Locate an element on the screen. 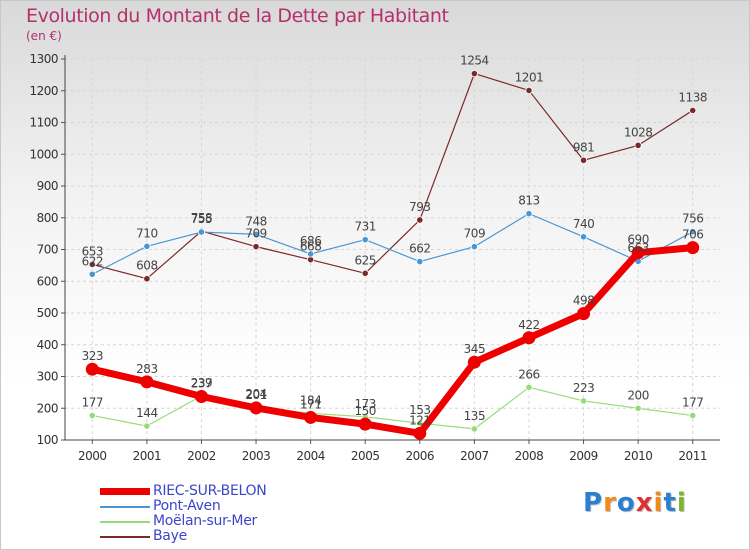  data-label-riec-sur-belon: 690 is located at coordinates (637, 240).